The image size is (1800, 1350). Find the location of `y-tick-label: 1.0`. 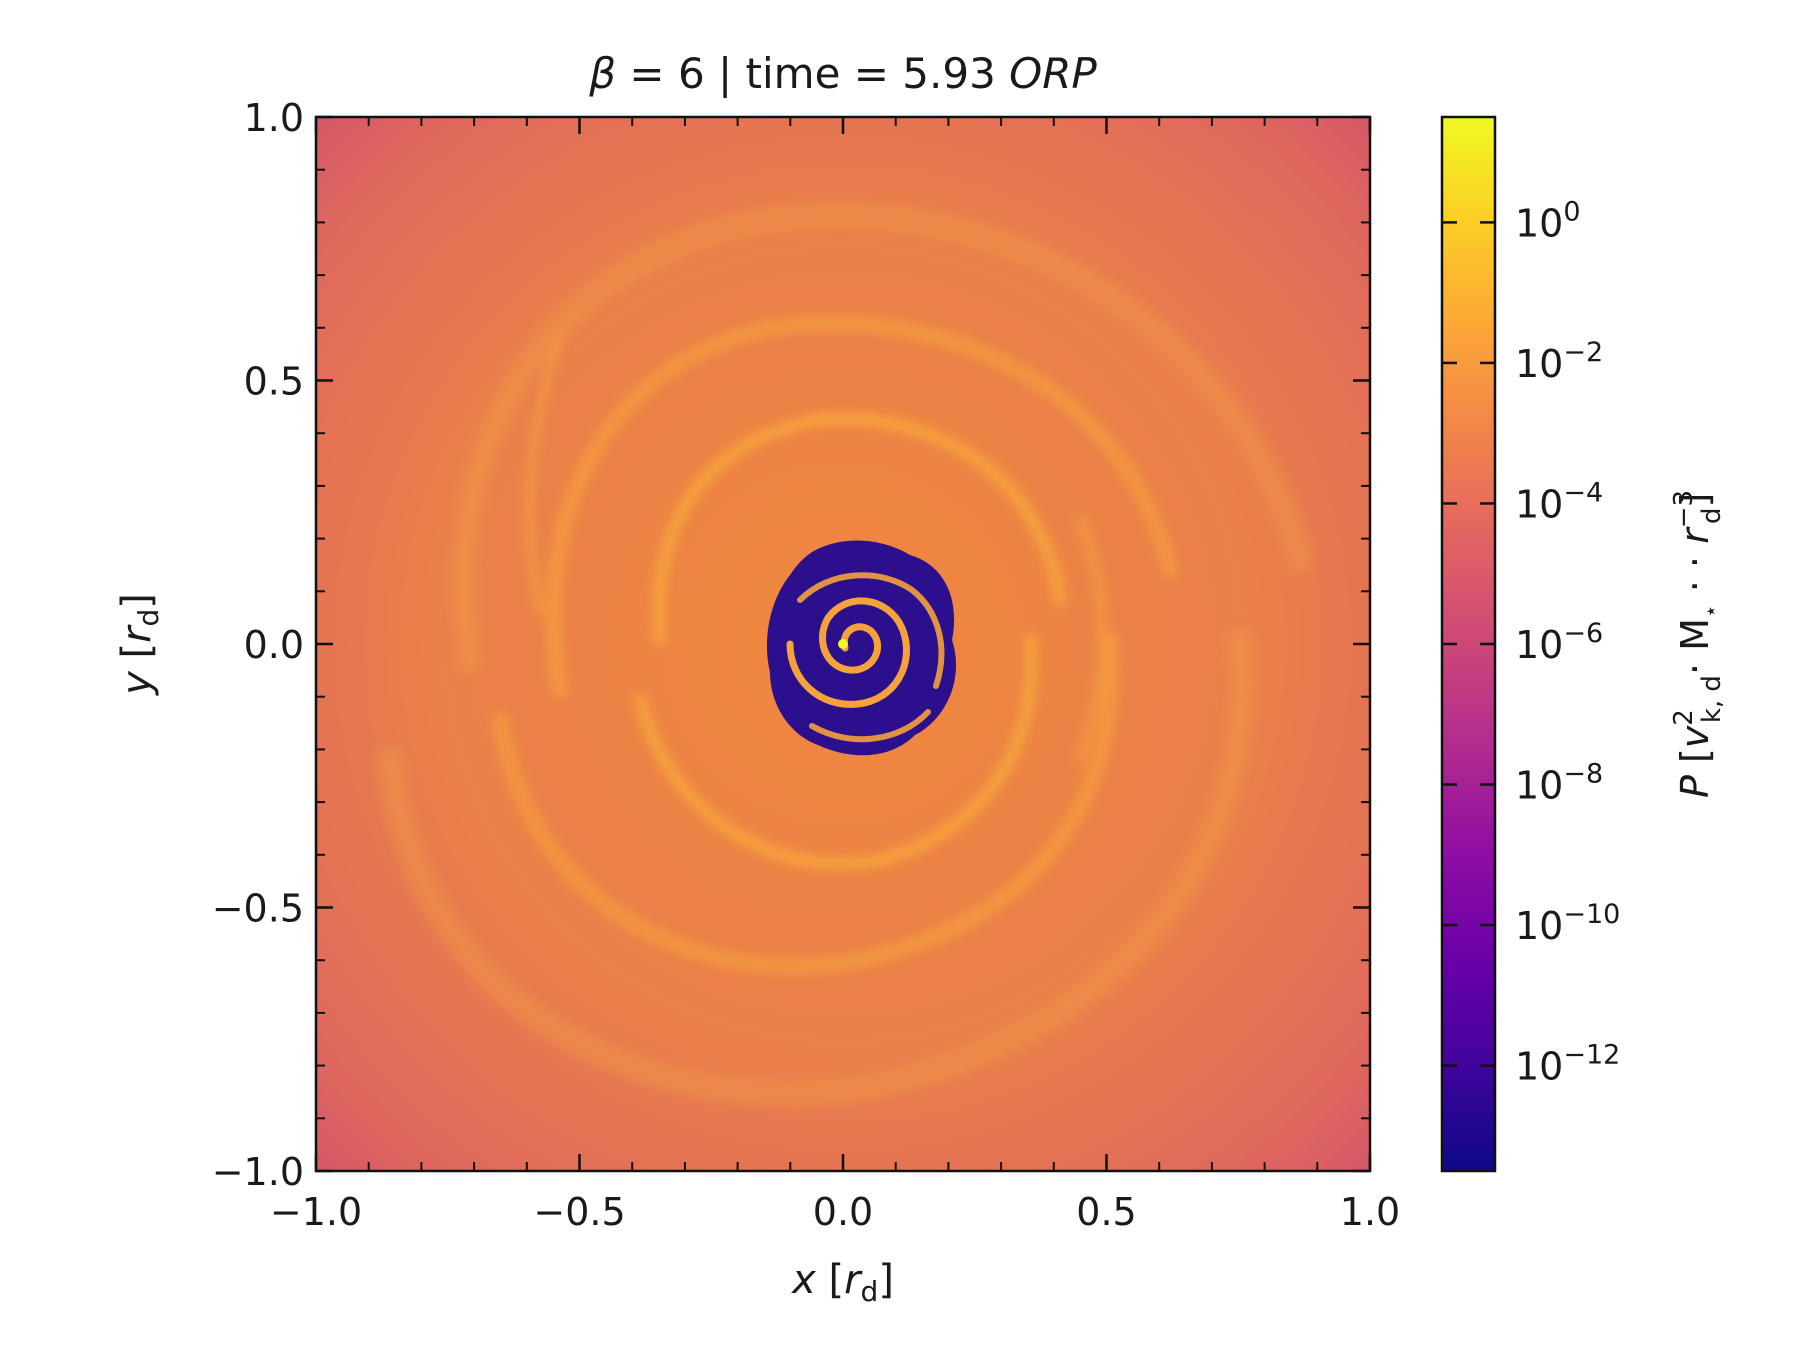

y-tick-label: 1.0 is located at coordinates (274, 118).